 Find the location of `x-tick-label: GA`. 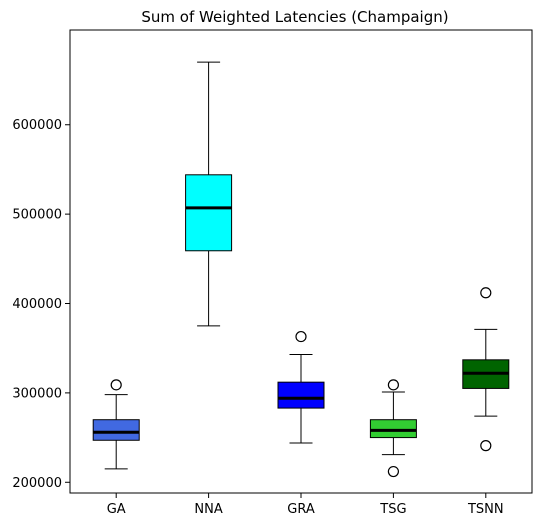

x-tick-label: GA is located at coordinates (116, 509).